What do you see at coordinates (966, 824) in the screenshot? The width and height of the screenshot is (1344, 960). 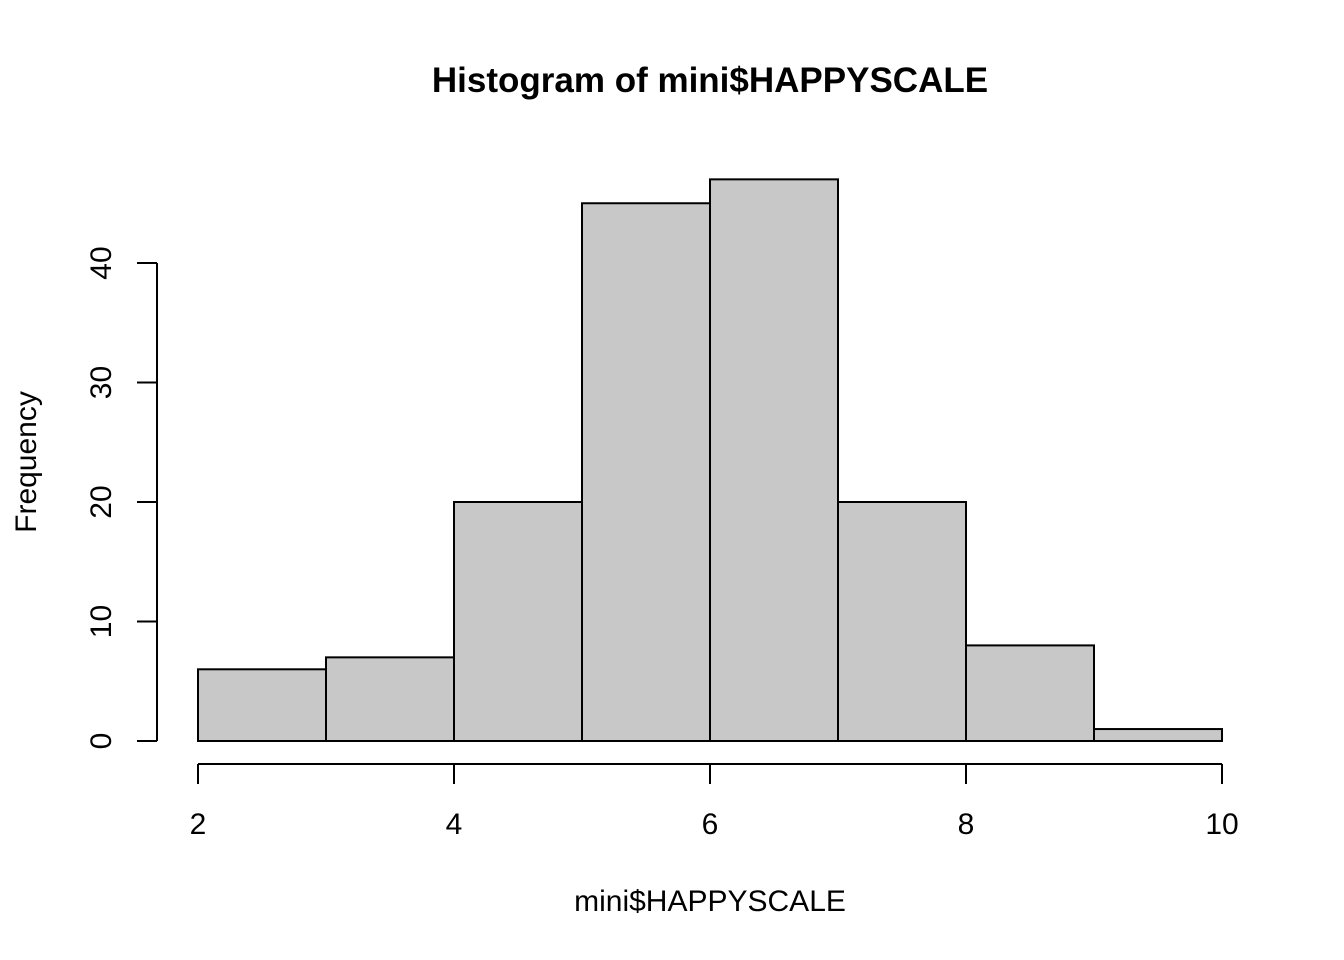 I see `x-tick-label-8: 8` at bounding box center [966, 824].